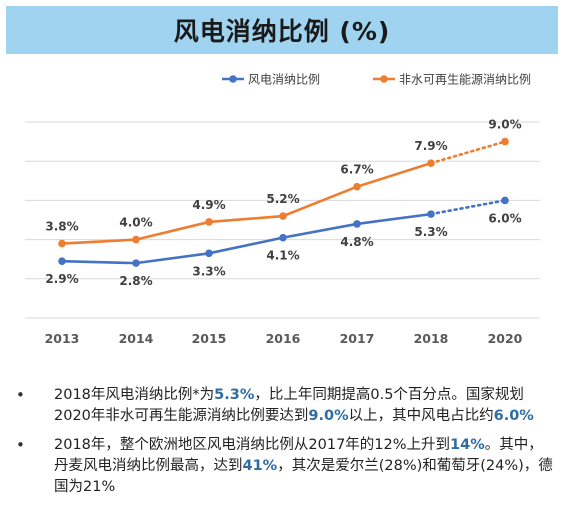 The width and height of the screenshot is (564, 526). Describe the element at coordinates (467, 445) in the screenshot. I see `highlight-value: 14%` at that location.